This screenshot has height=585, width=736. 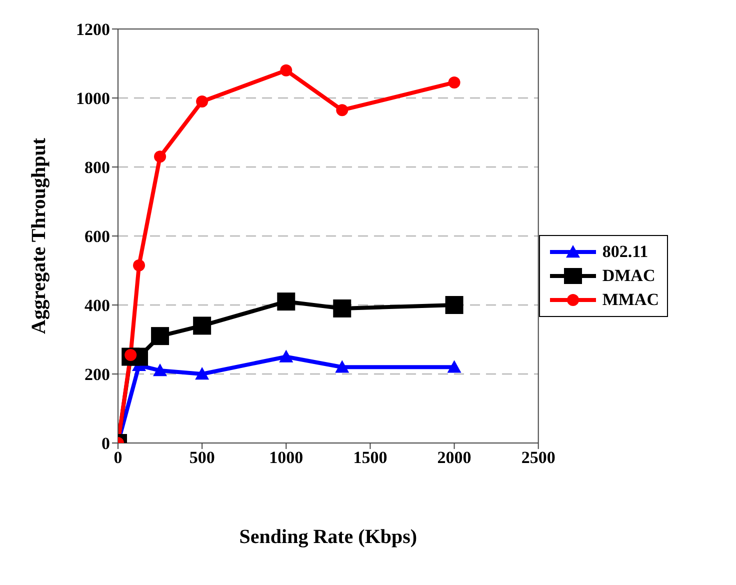 What do you see at coordinates (118, 458) in the screenshot?
I see `x-tick-label: 0` at bounding box center [118, 458].